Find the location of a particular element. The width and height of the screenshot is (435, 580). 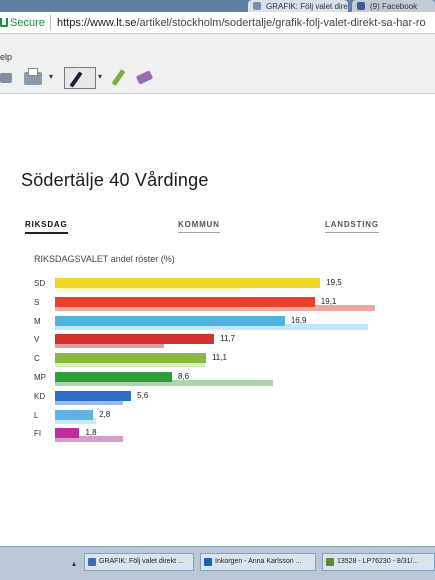

highlighter-icon is located at coordinates (119, 78).